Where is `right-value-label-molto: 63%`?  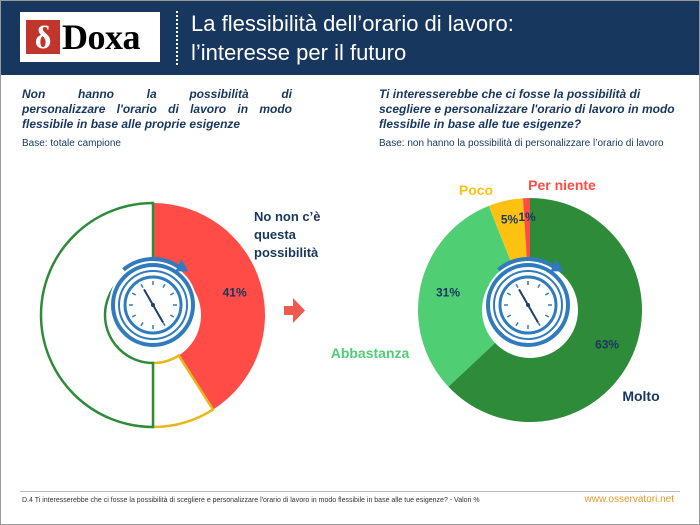
right-value-label-molto: 63% is located at coordinates (607, 344).